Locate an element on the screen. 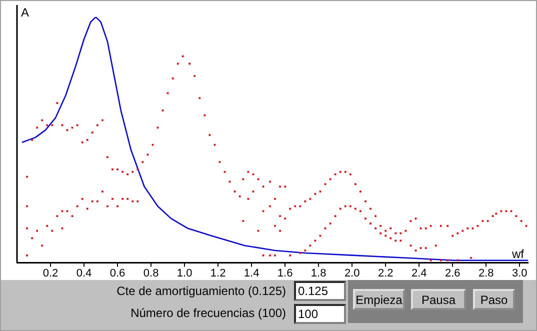  x-tick-label: 2.2 is located at coordinates (386, 273).